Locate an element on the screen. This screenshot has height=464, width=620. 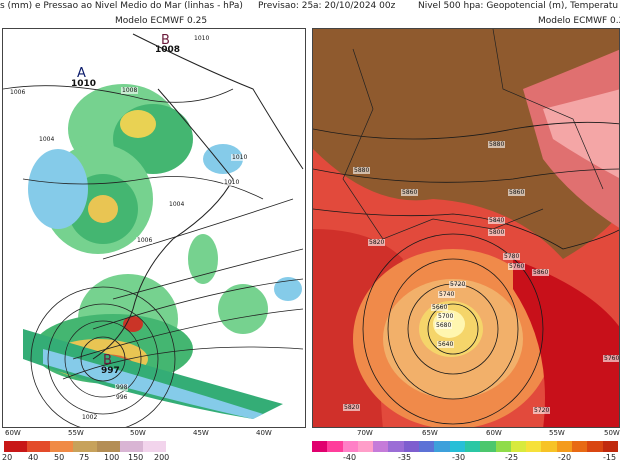
lon-label: 40W is located at coordinates (264, 433).